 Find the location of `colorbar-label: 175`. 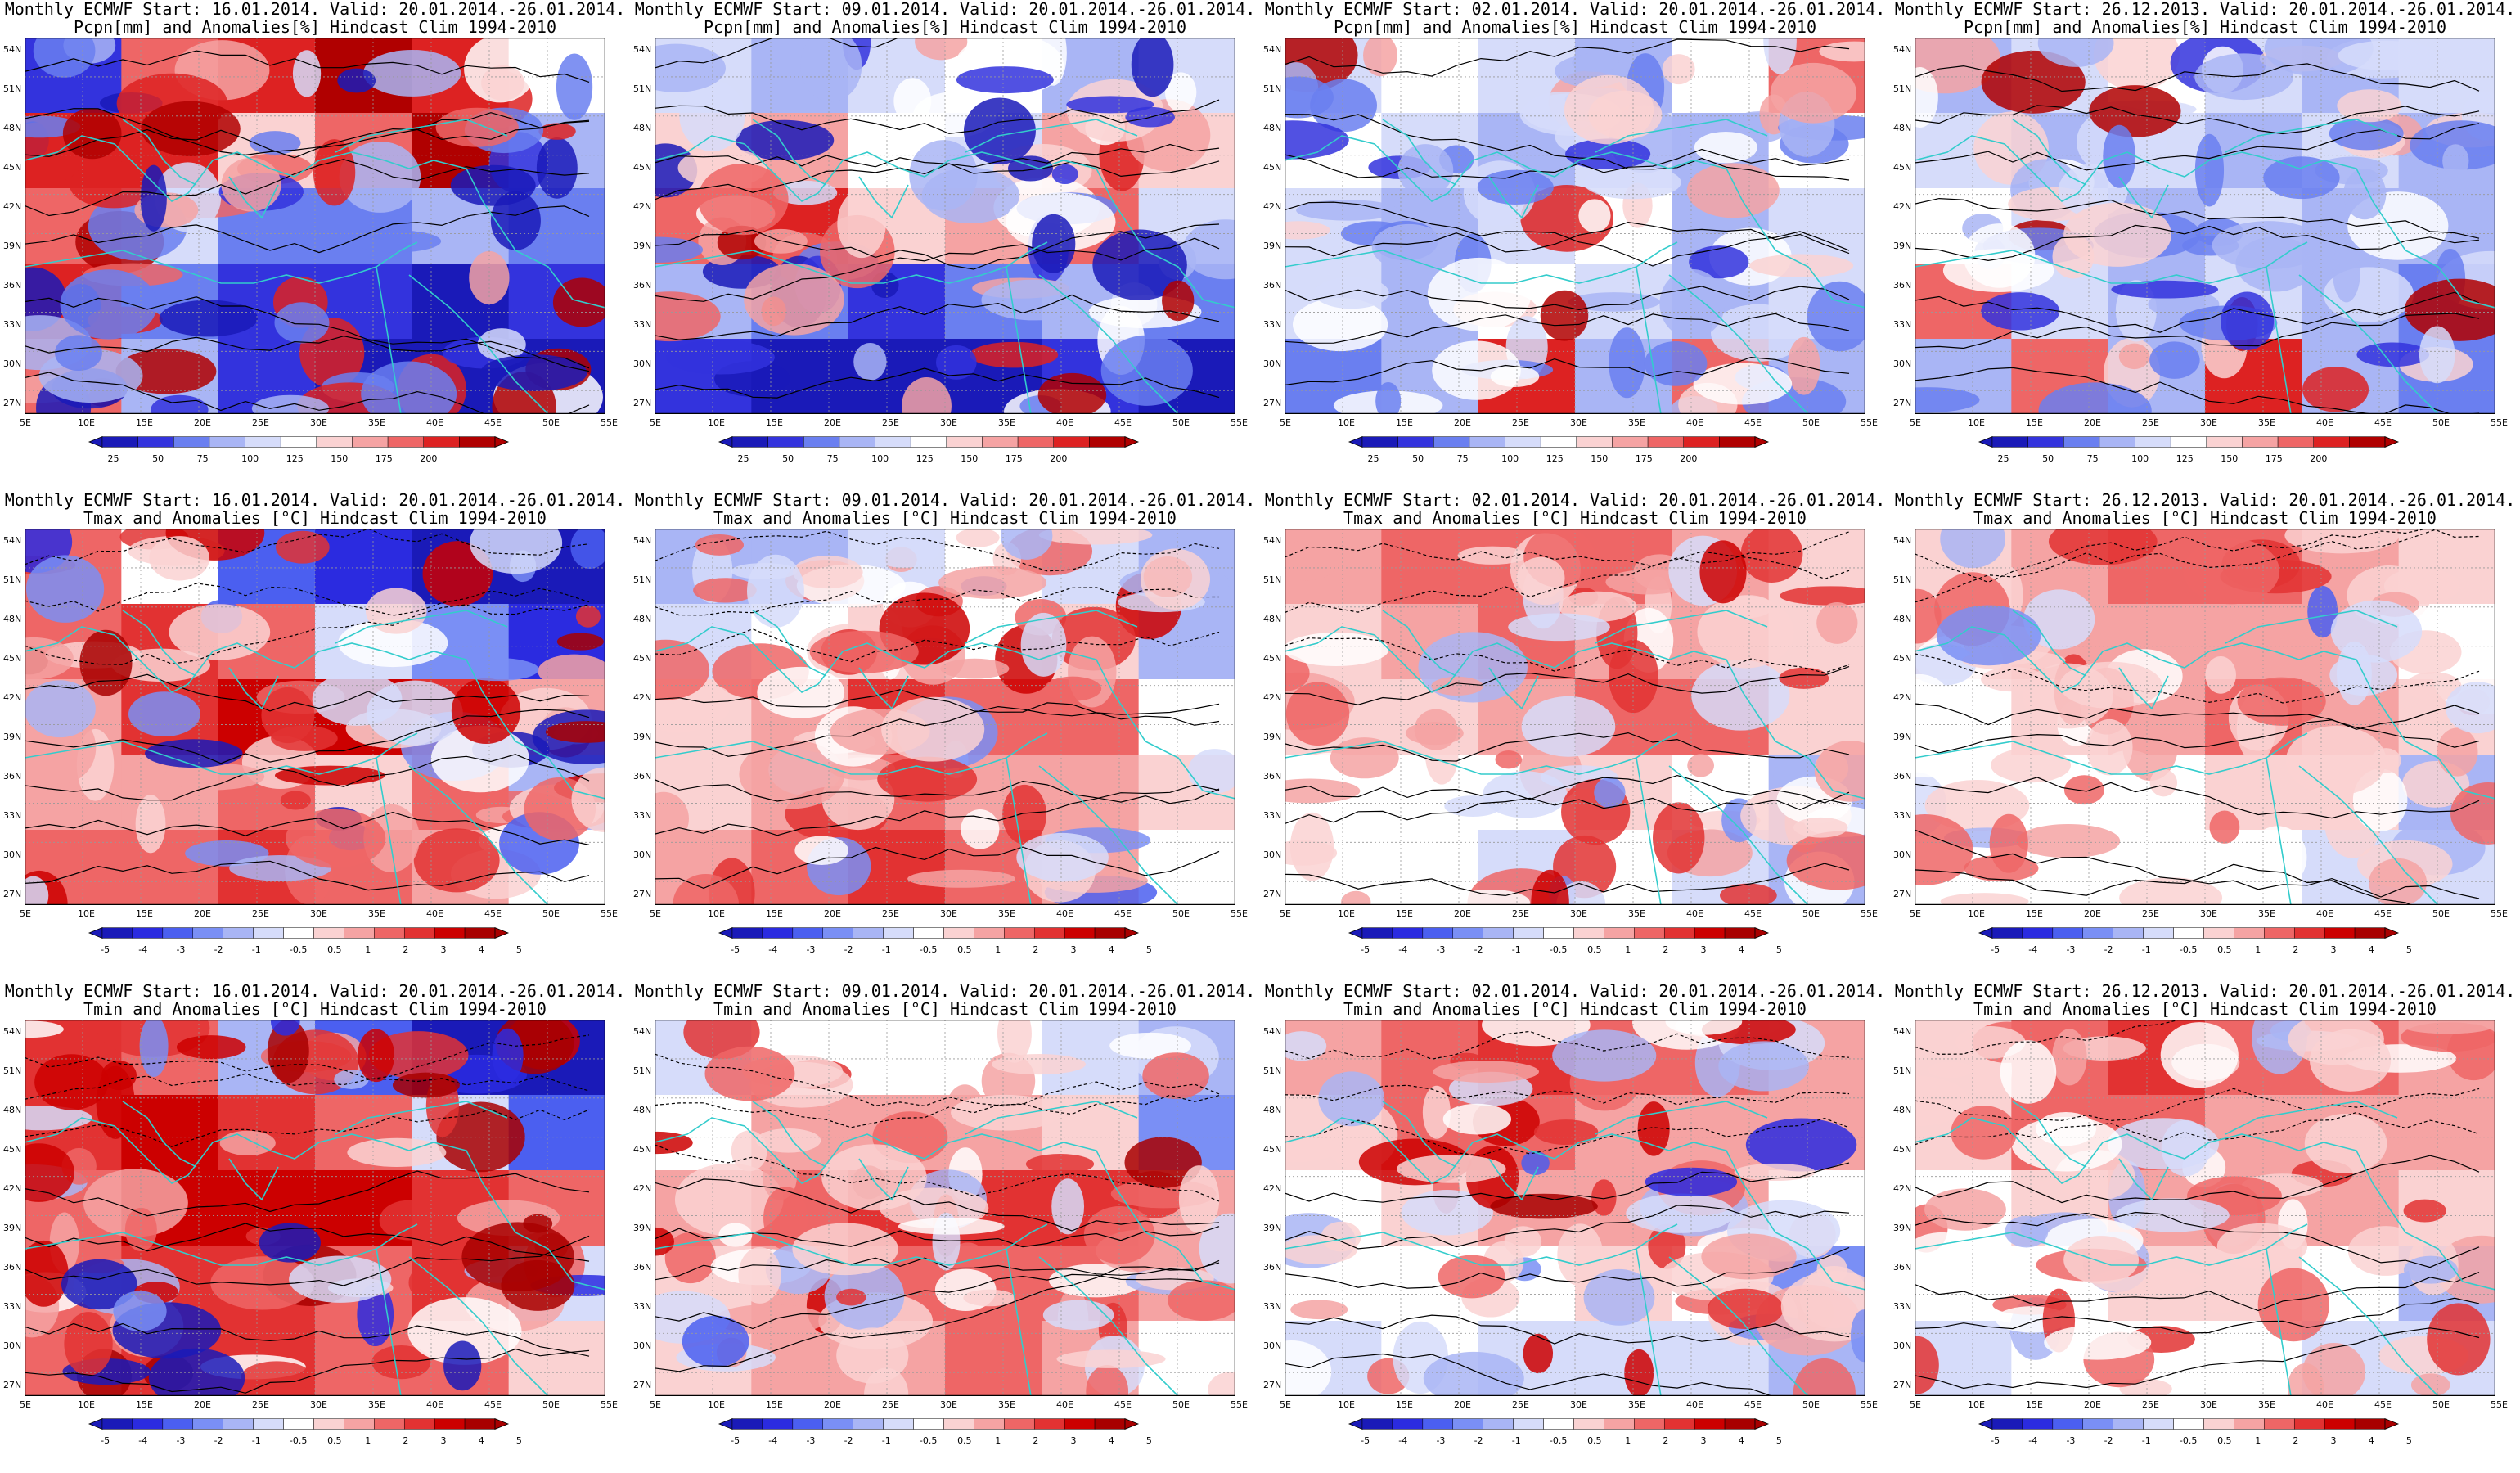

colorbar-label: 175 is located at coordinates (384, 459).